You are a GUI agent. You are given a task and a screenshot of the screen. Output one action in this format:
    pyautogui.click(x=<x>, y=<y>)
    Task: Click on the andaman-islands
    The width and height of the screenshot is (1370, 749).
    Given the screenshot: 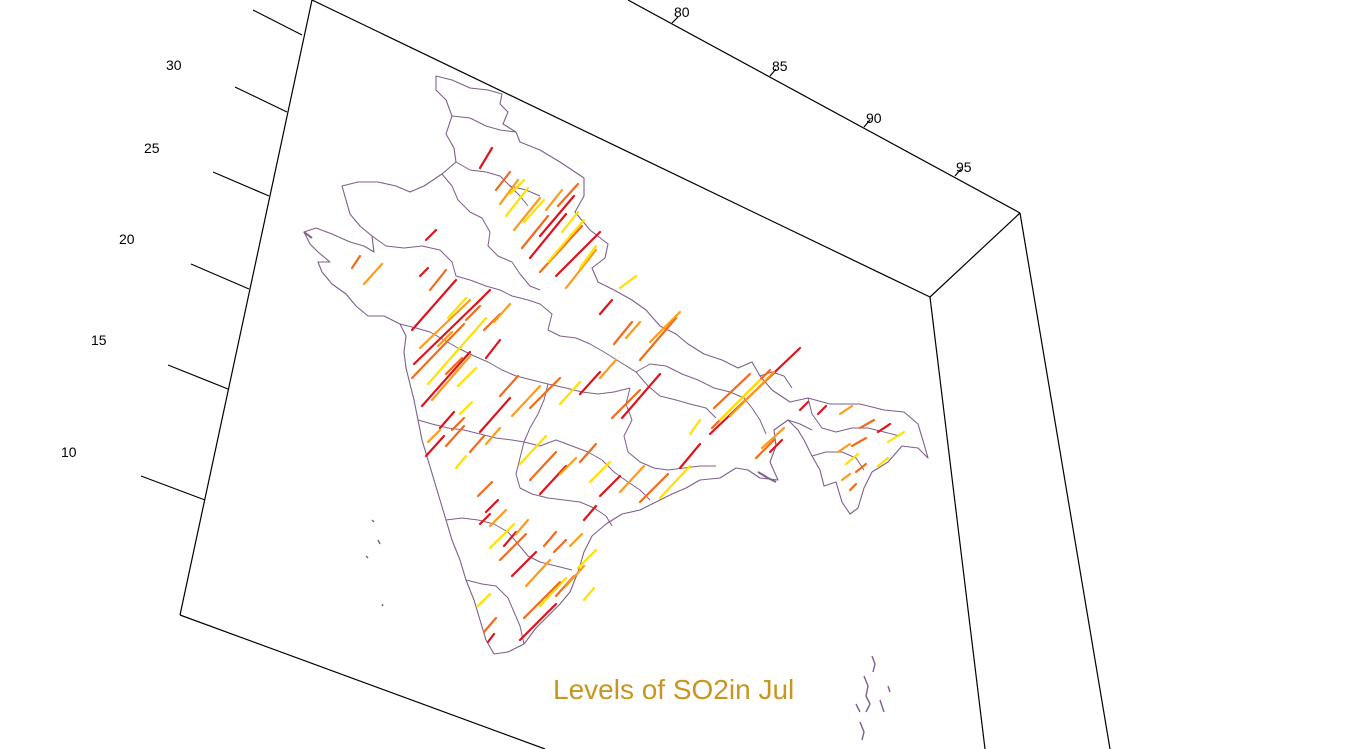 What is the action you would take?
    pyautogui.click(x=873, y=698)
    